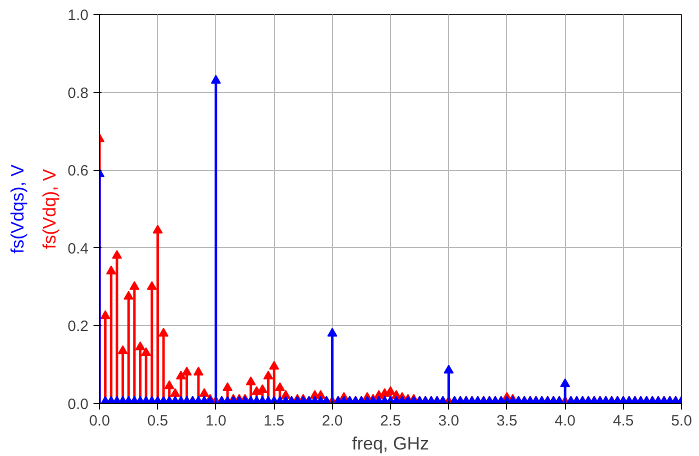  What do you see at coordinates (332, 421) in the screenshot?
I see `x-tick-label: 2.0` at bounding box center [332, 421].